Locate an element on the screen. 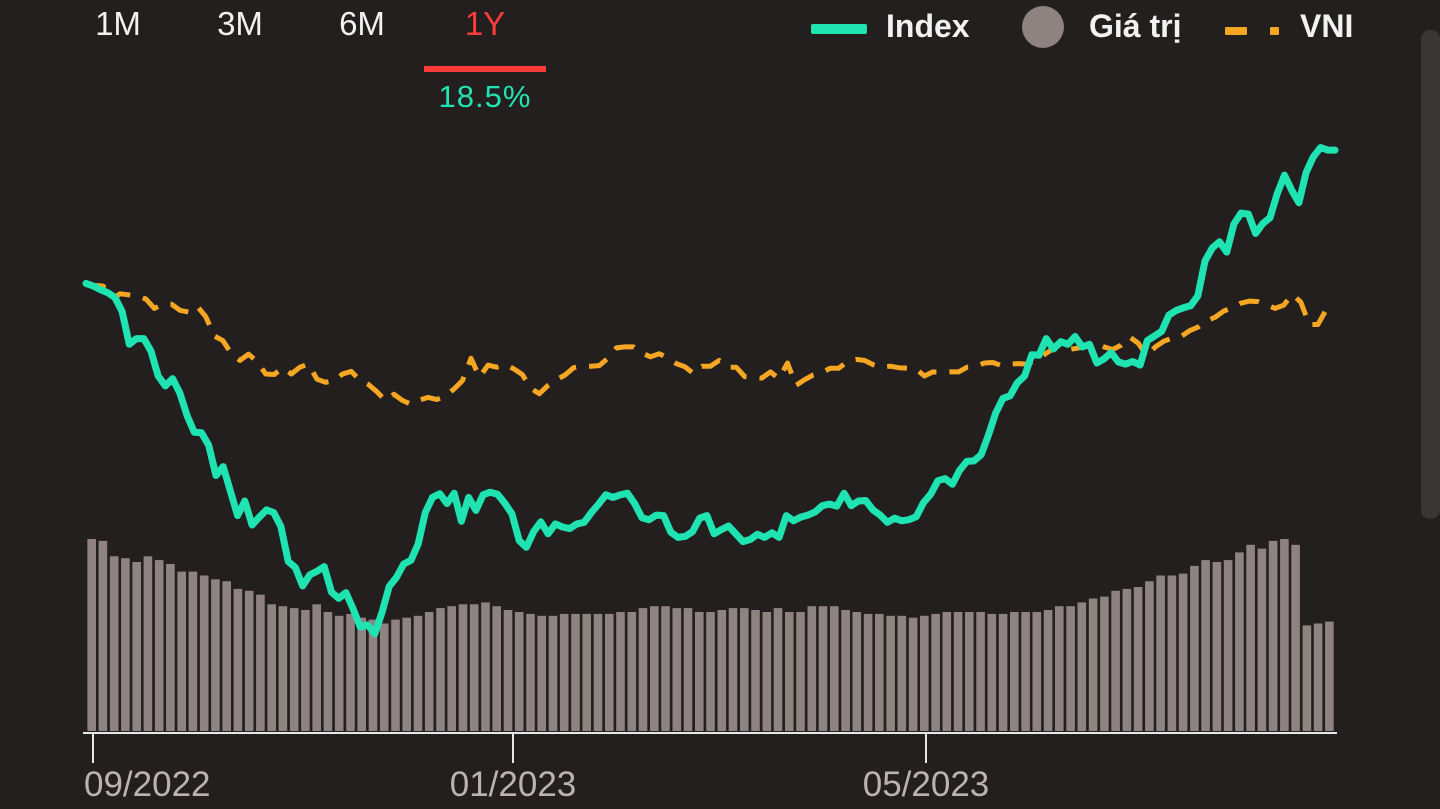 The width and height of the screenshot is (1440, 809). legend-value-label: Giá trị is located at coordinates (1135, 26).